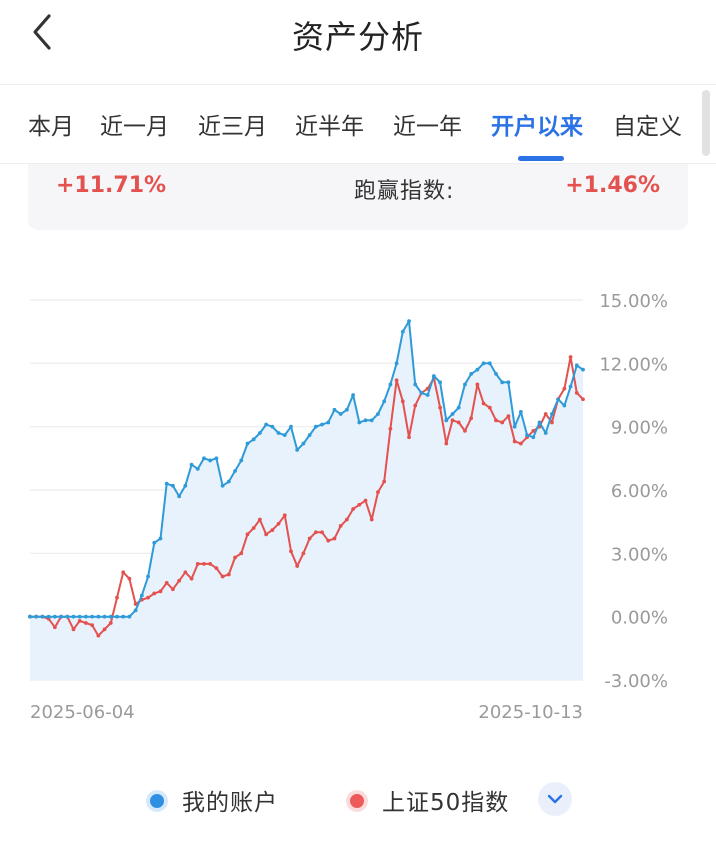 This screenshot has width=716, height=856. I want to click on legend-account-label: 我的账户, so click(230, 803).